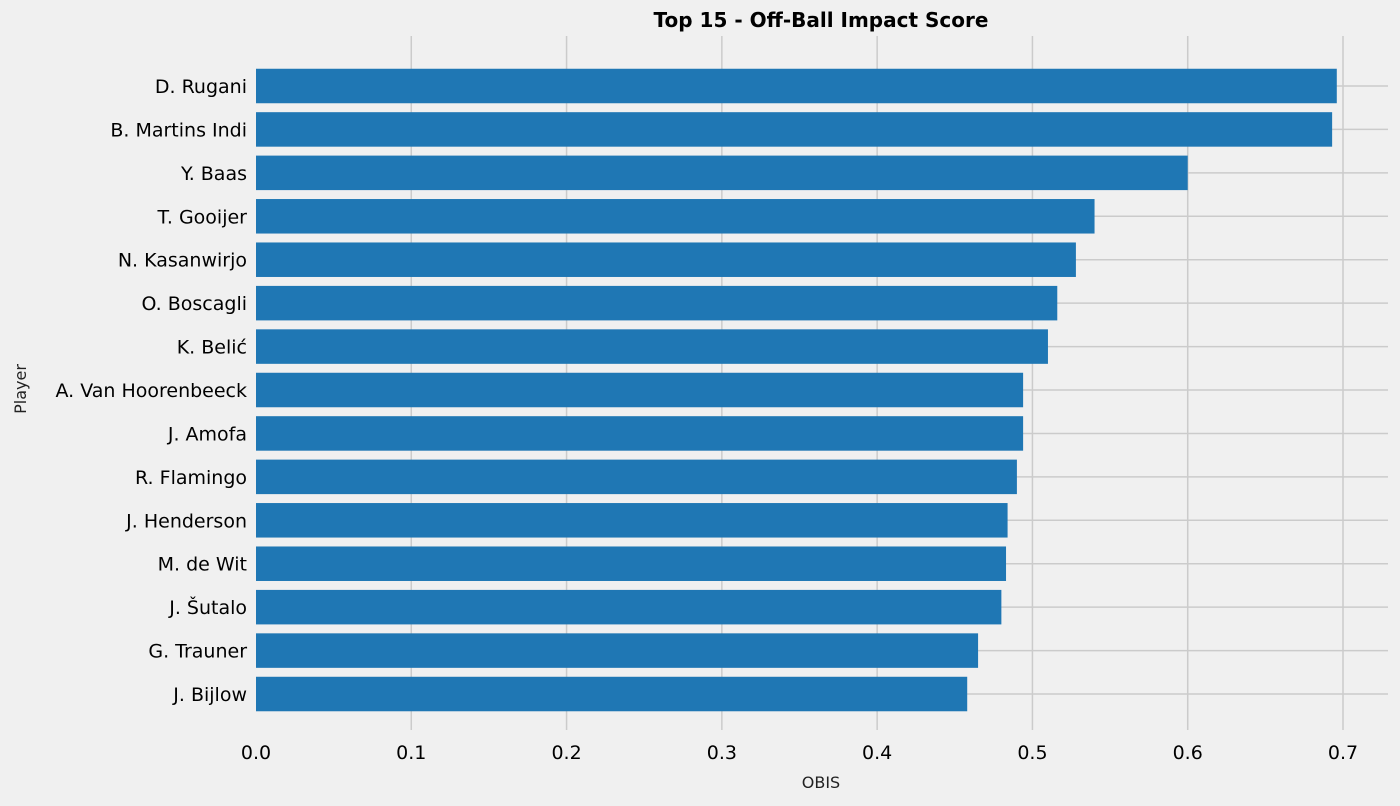 Image resolution: width=1400 pixels, height=806 pixels. I want to click on category-label: J. Bijlow, so click(209, 695).